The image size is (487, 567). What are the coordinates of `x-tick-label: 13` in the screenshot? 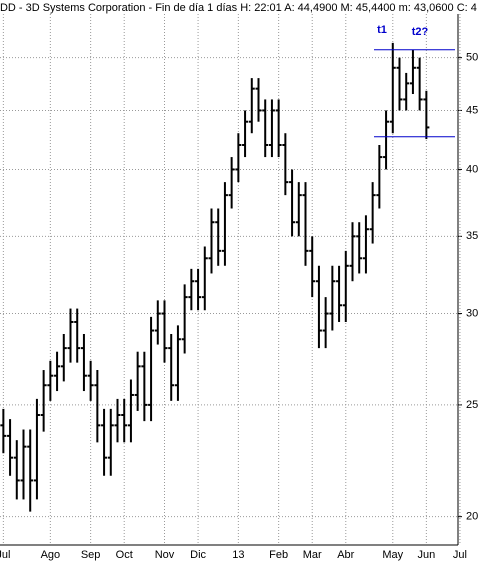 It's located at (238, 555).